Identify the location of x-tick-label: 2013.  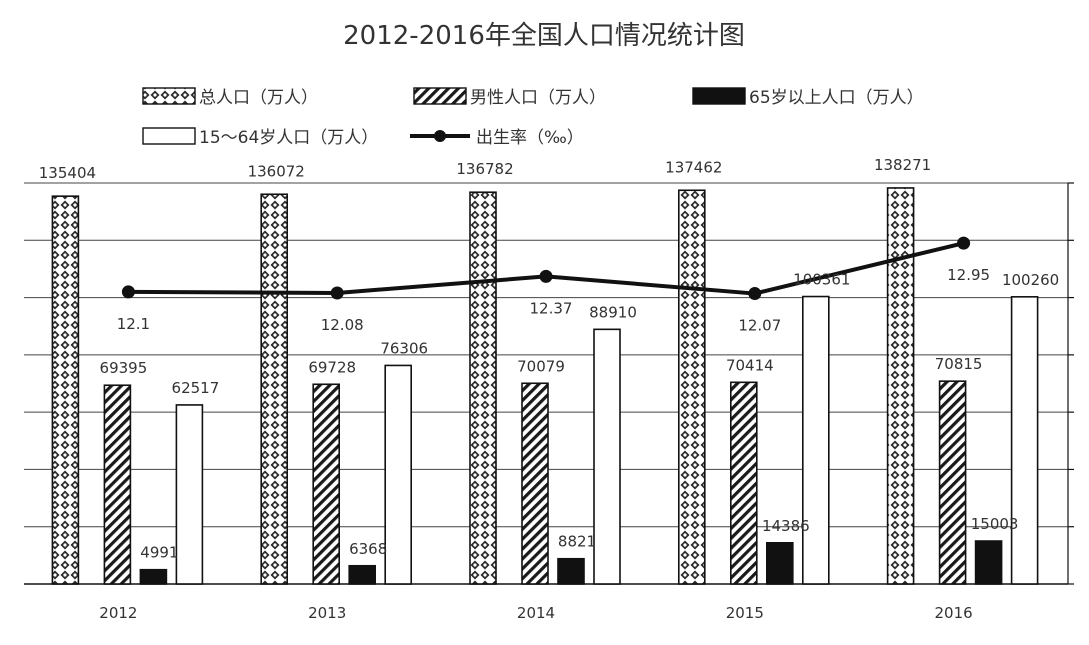
(327, 613).